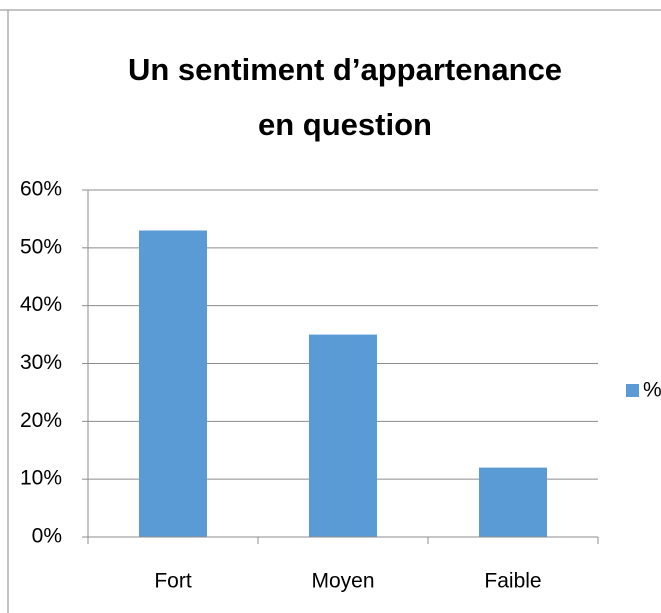  Describe the element at coordinates (41, 478) in the screenshot. I see `y-tick-label: 10%` at that location.